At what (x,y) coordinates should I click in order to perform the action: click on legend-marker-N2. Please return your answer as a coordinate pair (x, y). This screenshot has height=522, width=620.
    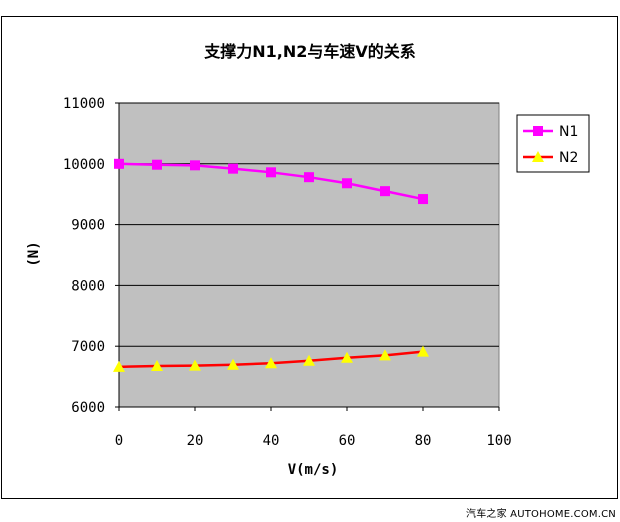
    Looking at the image, I should click on (538, 156).